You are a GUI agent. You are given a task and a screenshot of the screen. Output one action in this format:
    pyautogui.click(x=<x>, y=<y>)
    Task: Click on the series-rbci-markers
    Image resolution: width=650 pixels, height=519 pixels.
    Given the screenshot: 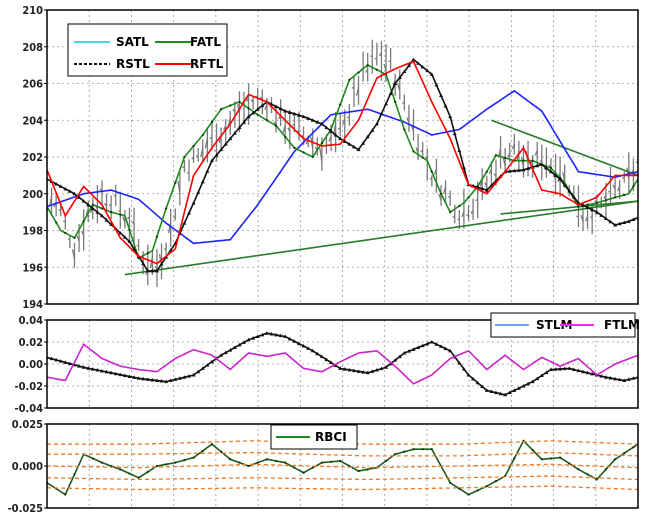 What is the action you would take?
    pyautogui.click(x=341, y=467)
    